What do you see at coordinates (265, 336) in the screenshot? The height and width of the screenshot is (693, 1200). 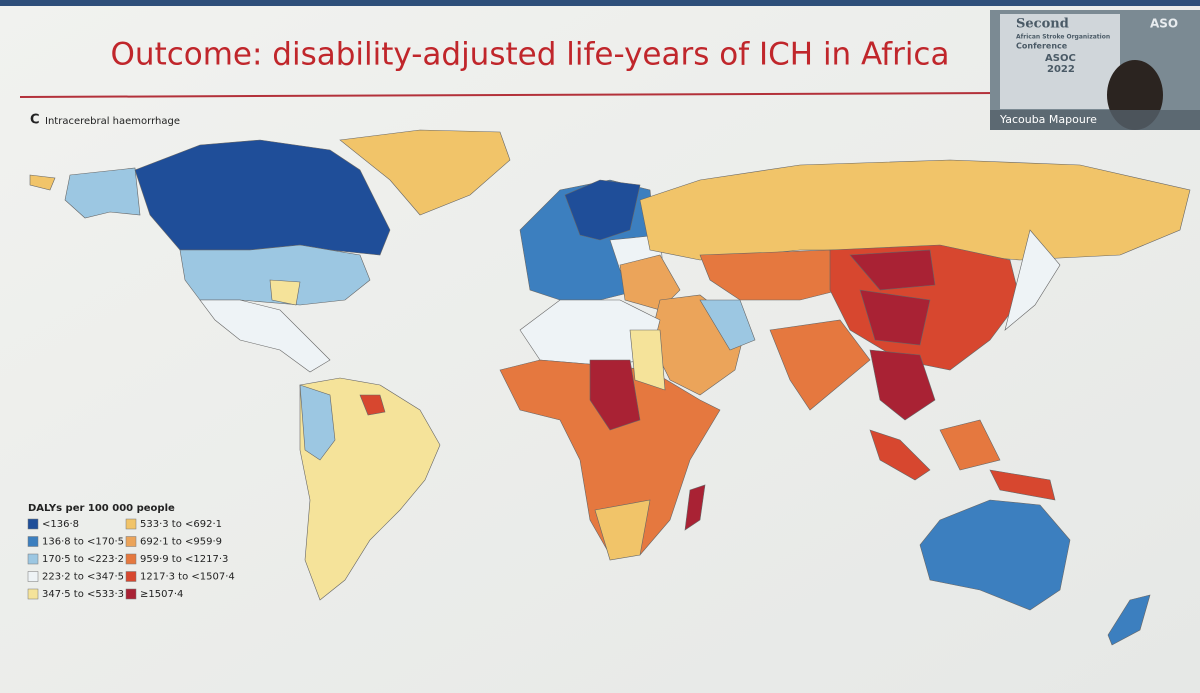 I see `mexico-central-america` at bounding box center [265, 336].